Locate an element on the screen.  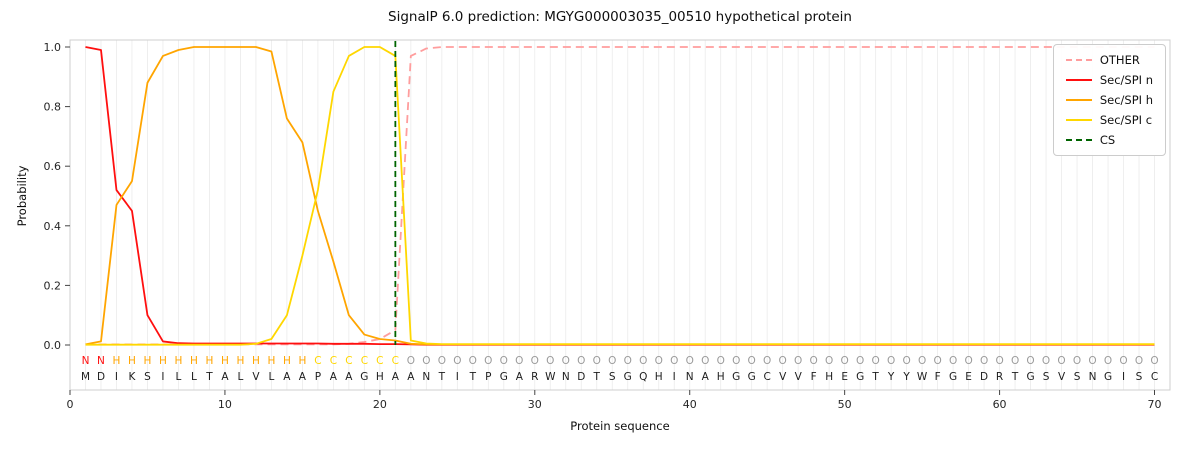
y-tick-label: 0.0 is located at coordinates (53, 345).